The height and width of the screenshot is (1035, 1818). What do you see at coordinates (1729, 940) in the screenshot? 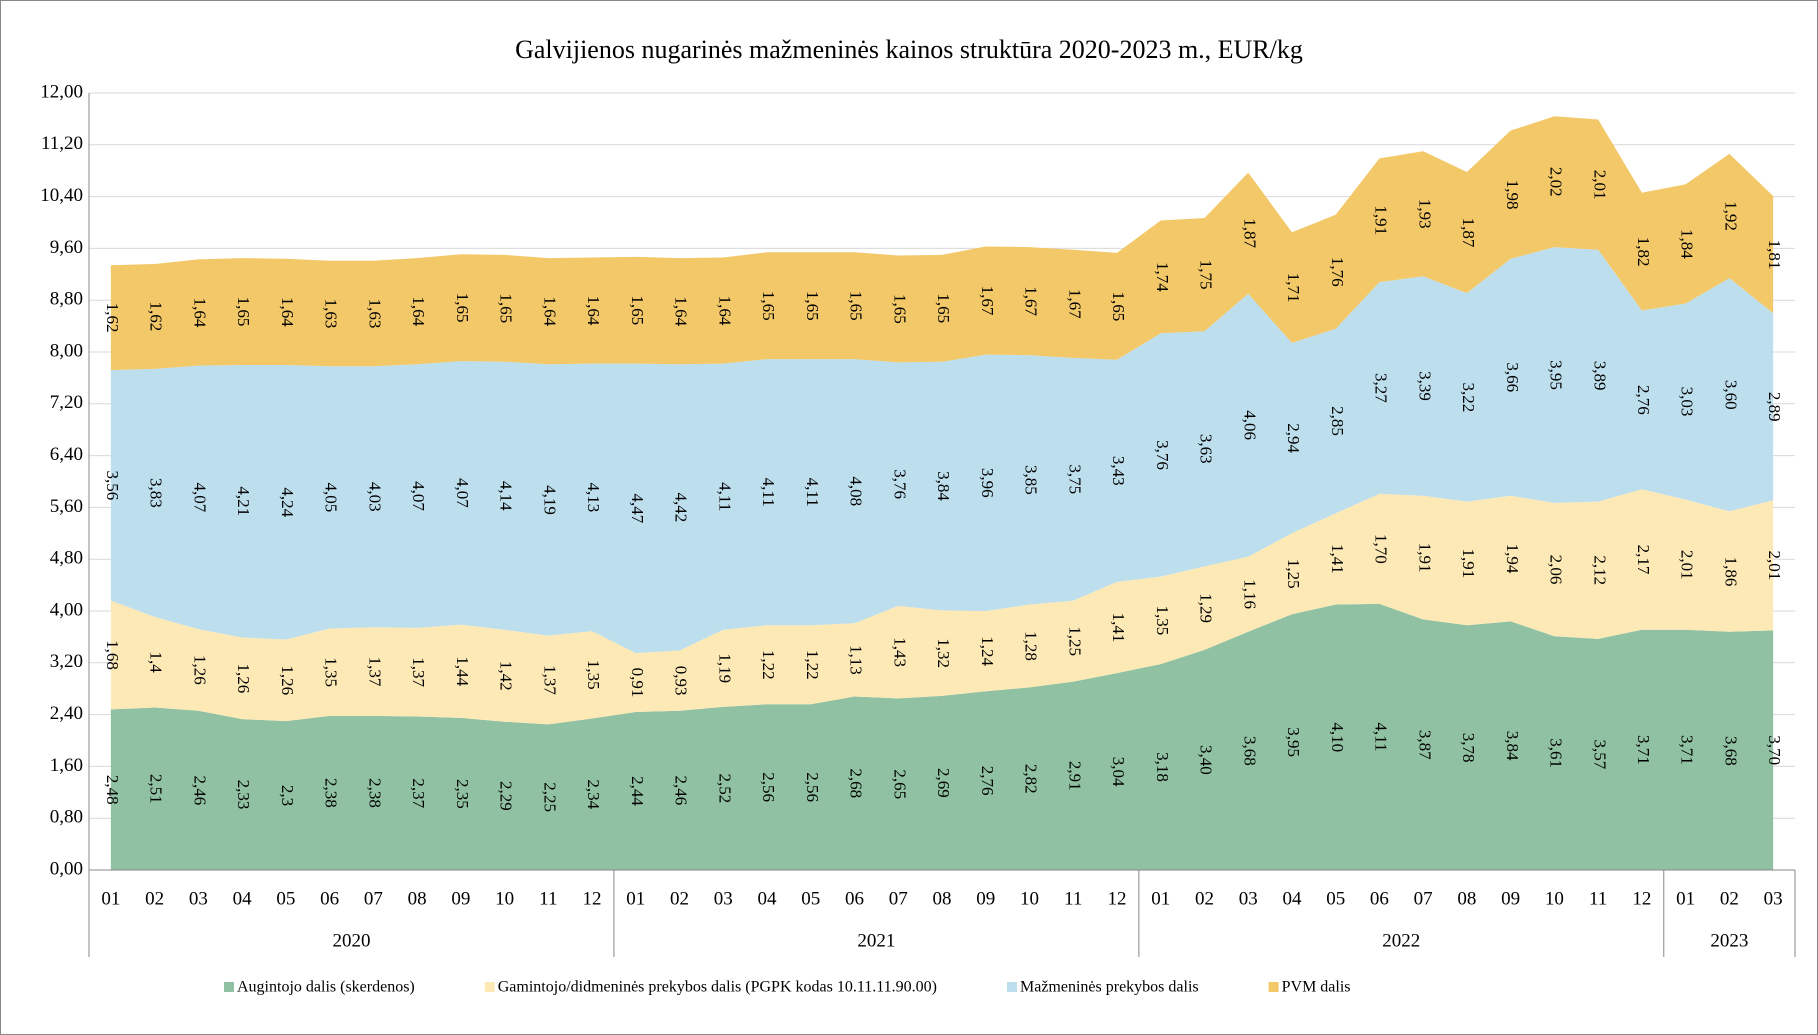
I see `x-group-label: 2023` at bounding box center [1729, 940].